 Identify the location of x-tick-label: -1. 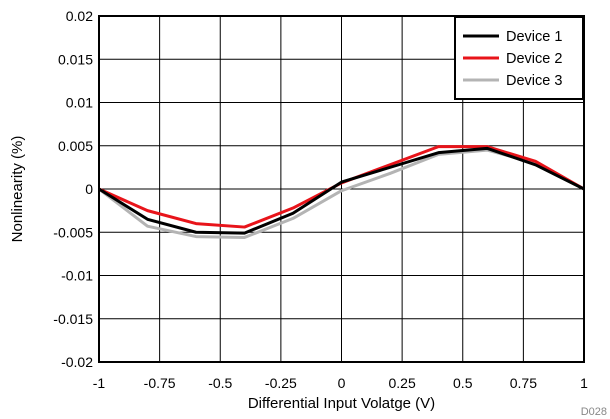
(99, 383).